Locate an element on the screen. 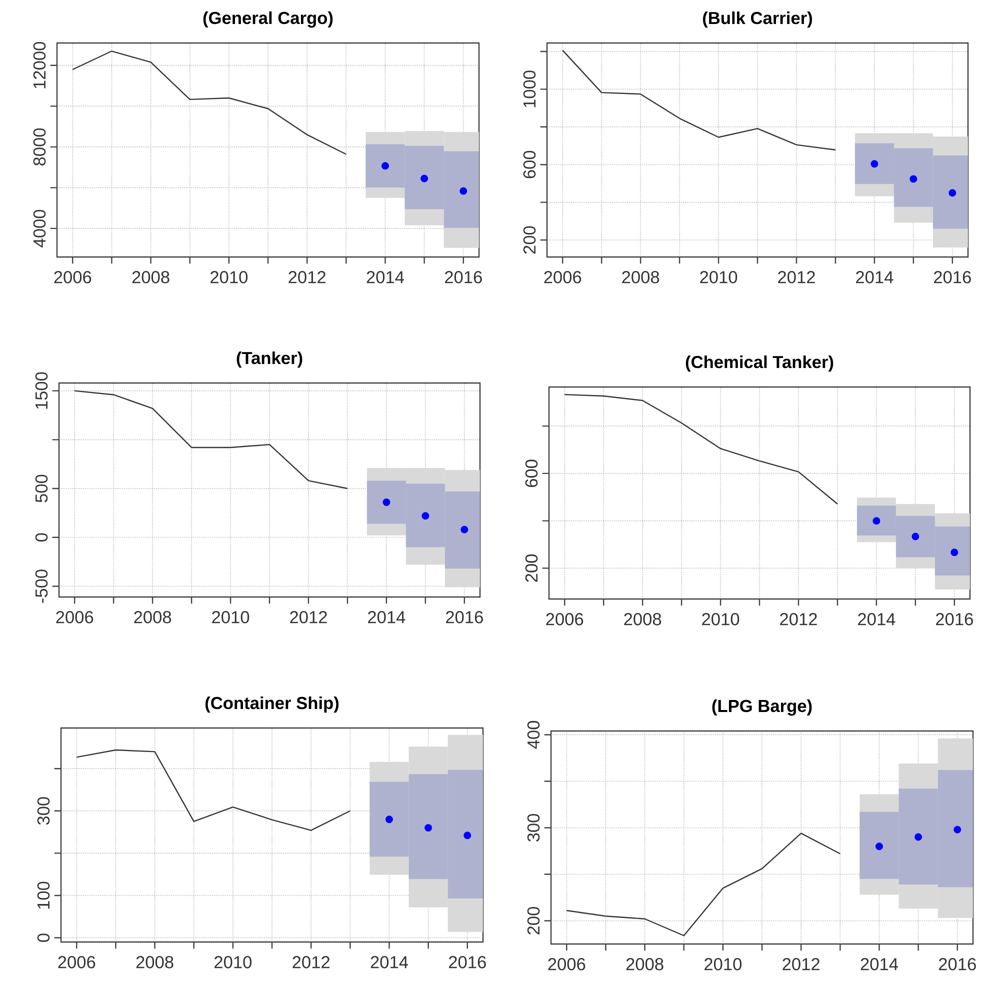  y-tick-label: 500 is located at coordinates (41, 488).